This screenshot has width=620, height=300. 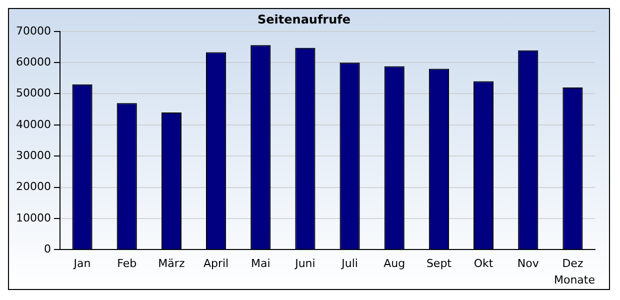 What do you see at coordinates (33, 93) in the screenshot?
I see `y-tick-label: 50000` at bounding box center [33, 93].